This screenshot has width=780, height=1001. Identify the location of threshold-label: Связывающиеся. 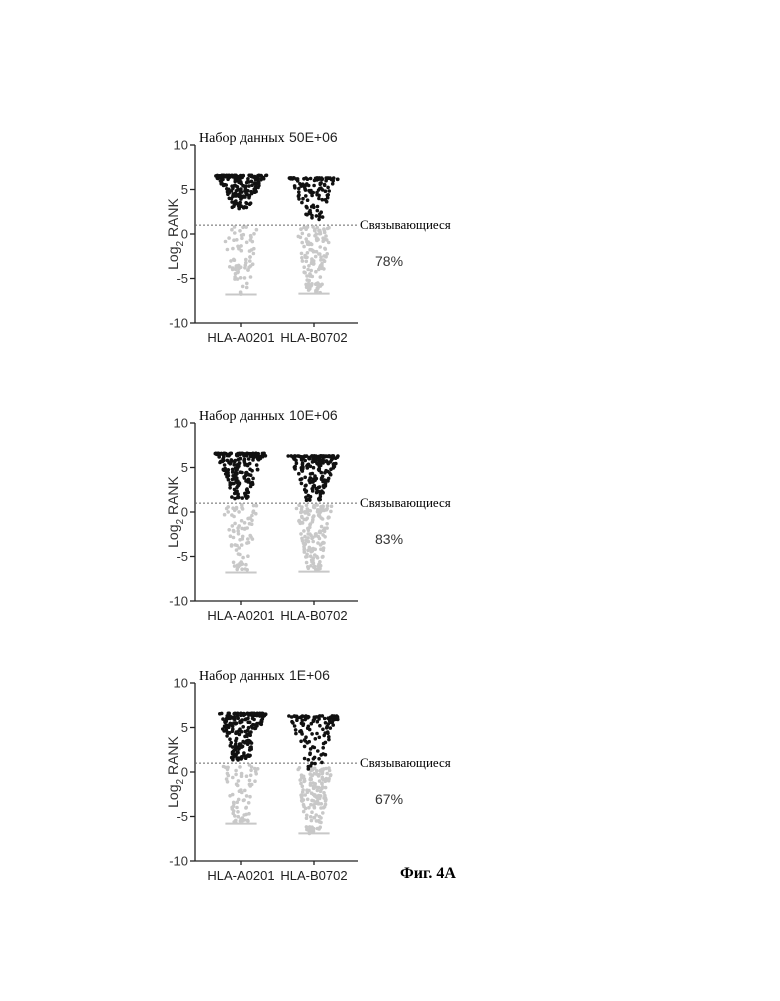
(405, 502).